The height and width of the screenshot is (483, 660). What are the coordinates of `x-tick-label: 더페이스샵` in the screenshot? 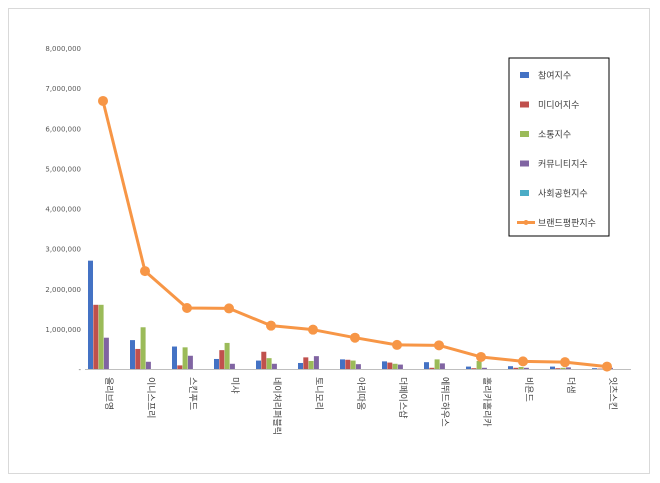 It's located at (402, 397).